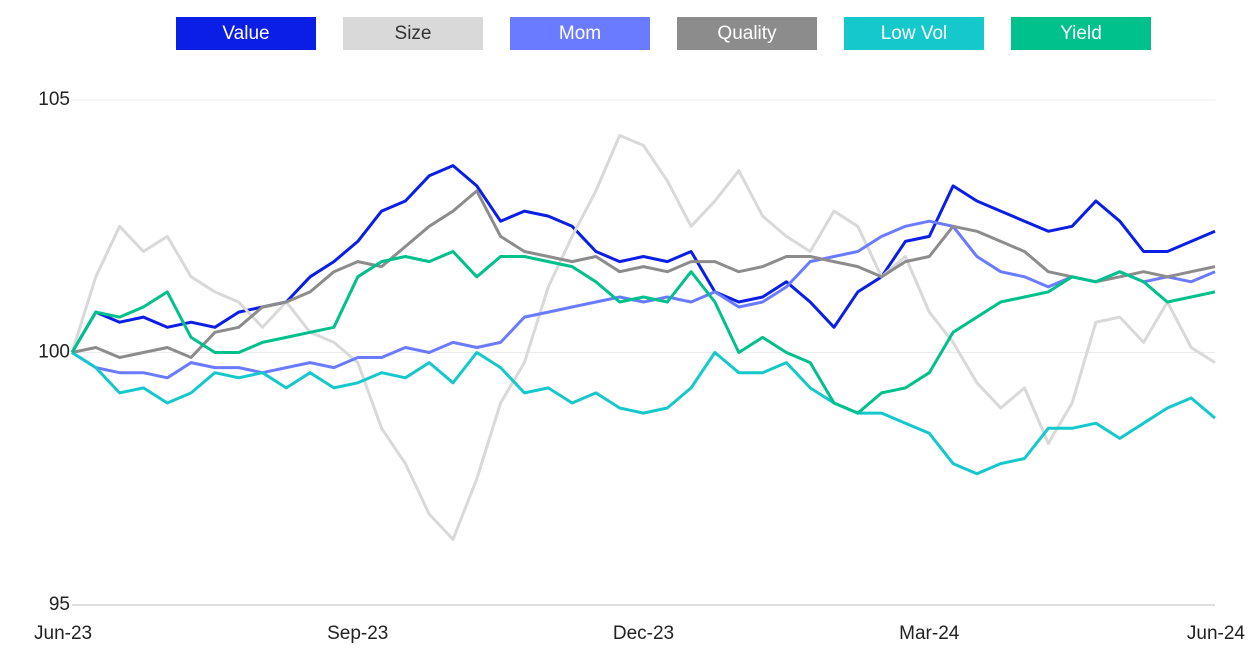 The image size is (1254, 648). I want to click on y-tick-label: 100, so click(54, 352).